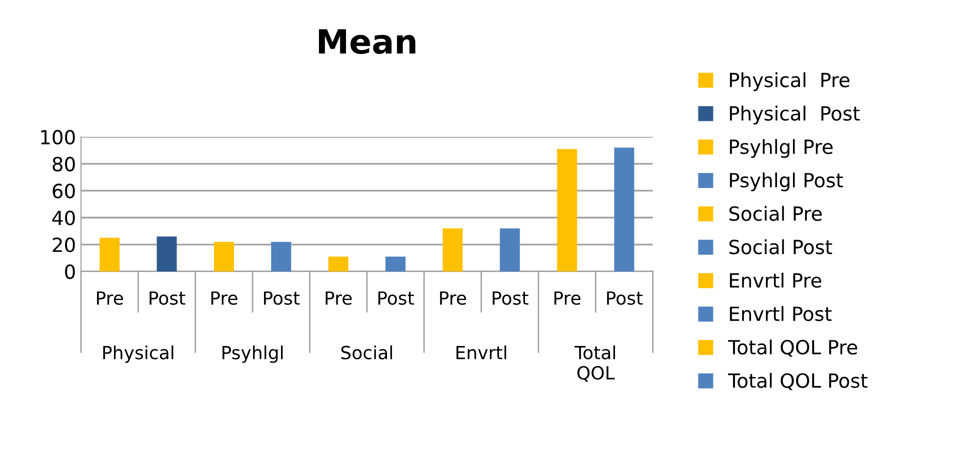 This screenshot has width=953, height=464. What do you see at coordinates (798, 381) in the screenshot?
I see `legend-label: Total QOL Post` at bounding box center [798, 381].